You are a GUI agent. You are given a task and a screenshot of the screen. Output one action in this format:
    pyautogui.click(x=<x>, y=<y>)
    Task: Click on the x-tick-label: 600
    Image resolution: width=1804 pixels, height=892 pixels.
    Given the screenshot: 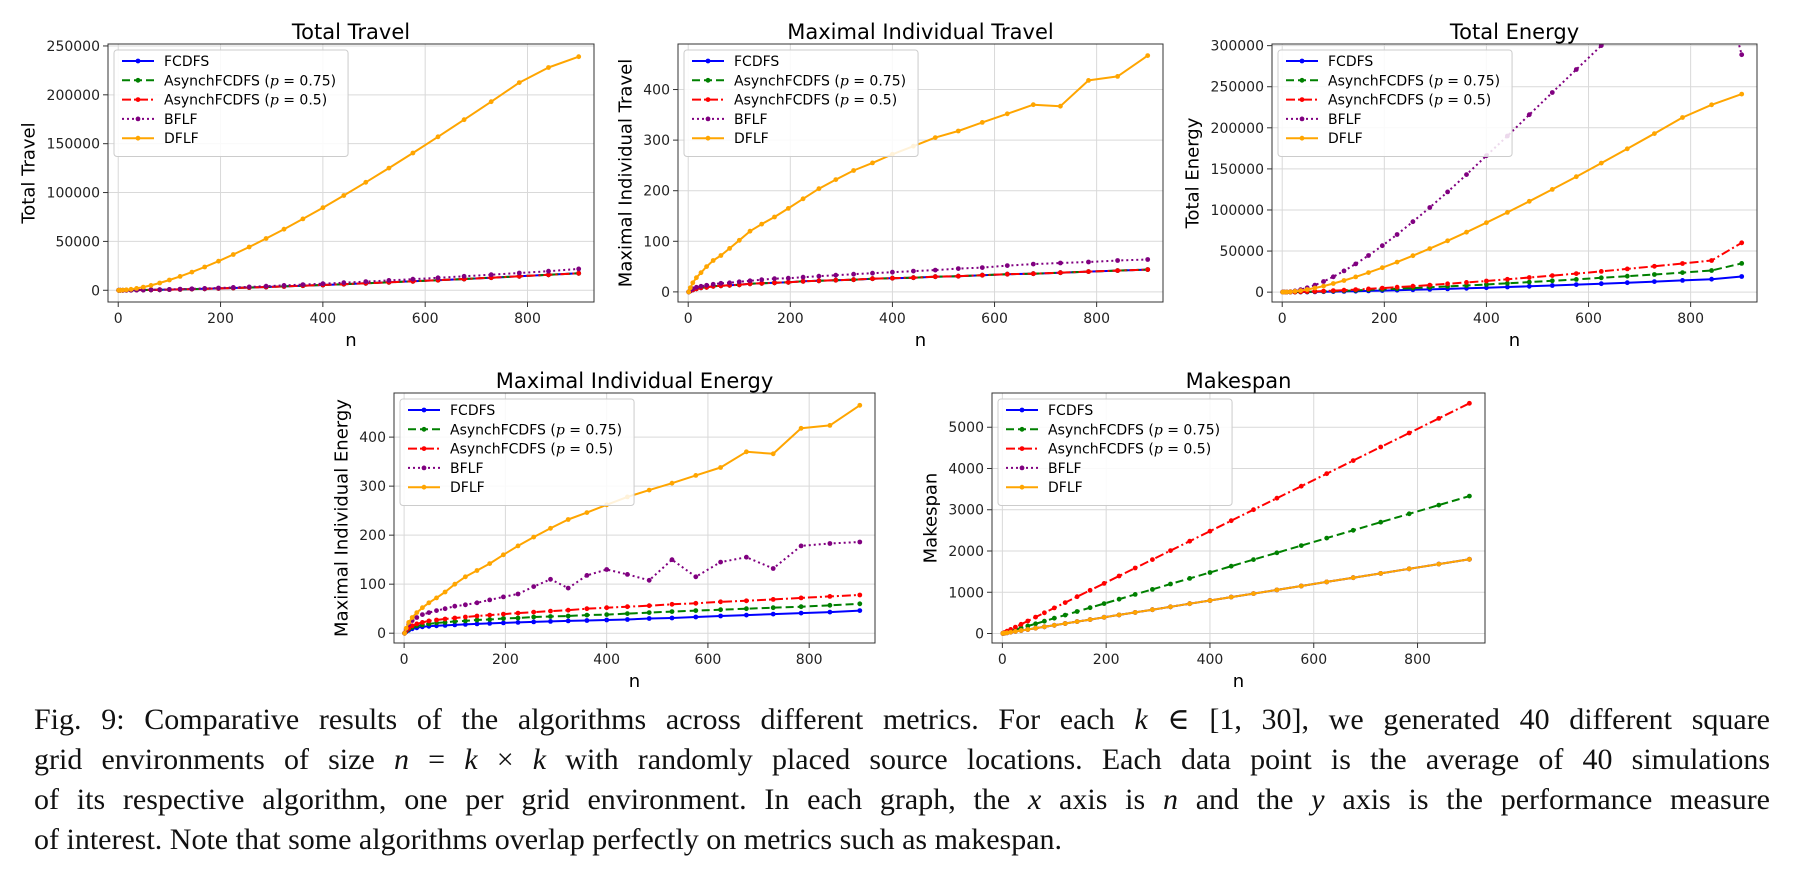 What is the action you would take?
    pyautogui.click(x=1313, y=660)
    